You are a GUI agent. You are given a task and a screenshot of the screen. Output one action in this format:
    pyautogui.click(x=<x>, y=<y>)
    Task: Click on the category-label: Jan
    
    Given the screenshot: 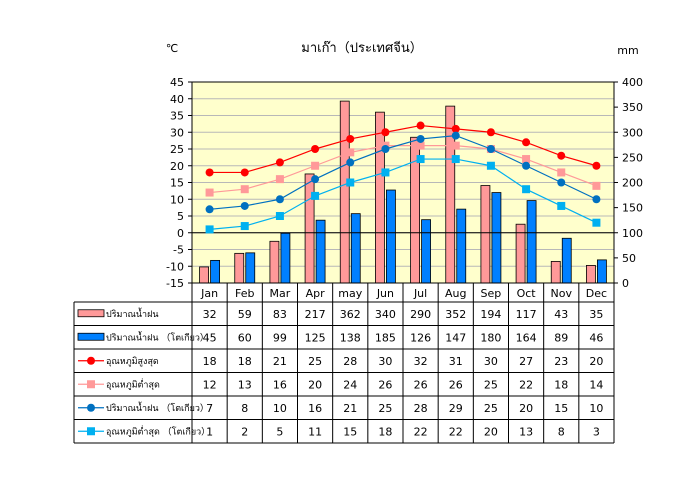 What is the action you would take?
    pyautogui.click(x=209, y=293)
    